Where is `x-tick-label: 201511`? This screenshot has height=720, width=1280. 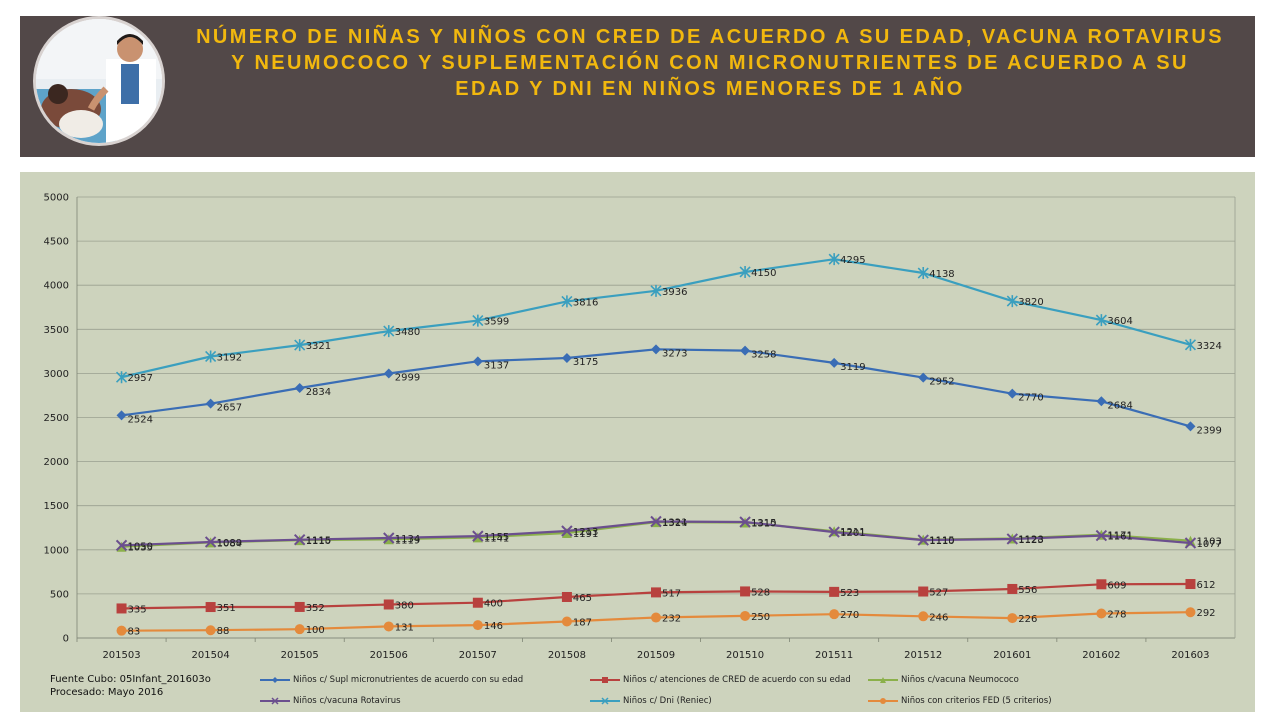 x-tick-label: 201511 is located at coordinates (834, 655).